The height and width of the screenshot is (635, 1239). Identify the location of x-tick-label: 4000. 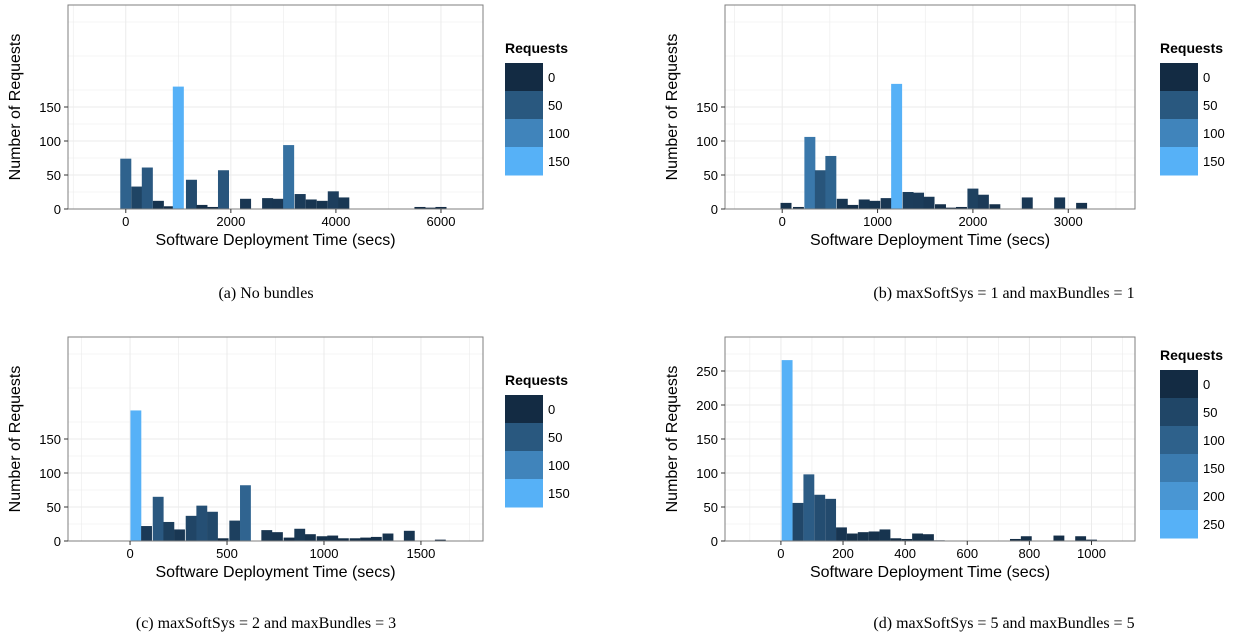
(335, 221).